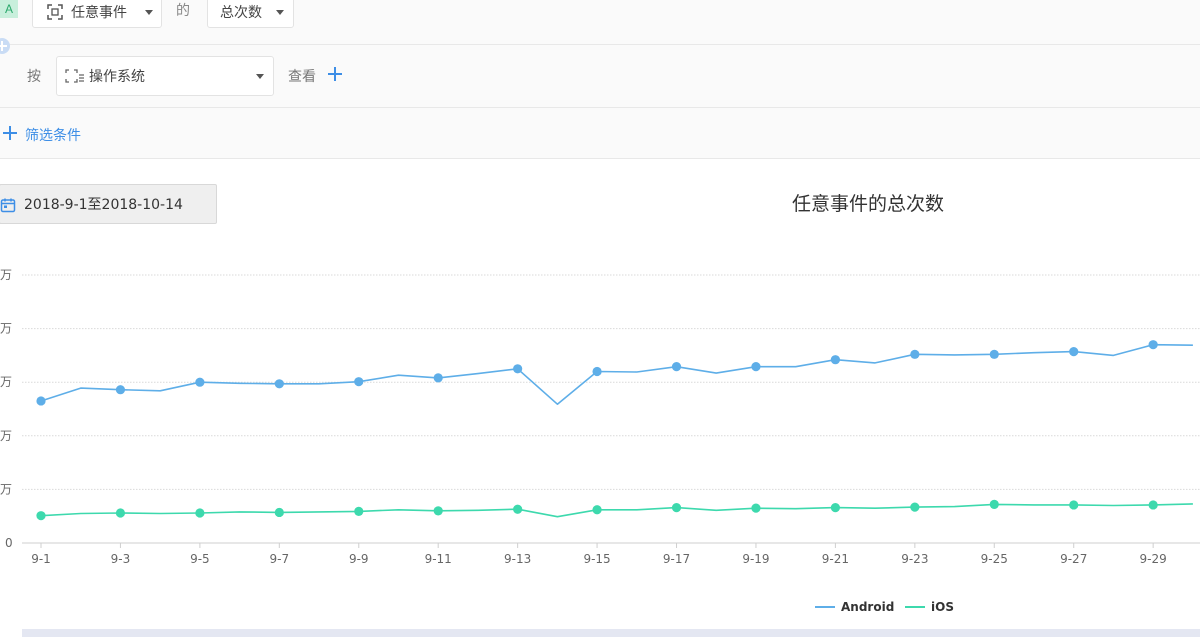  Describe the element at coordinates (10, 133) in the screenshot. I see `add-filter-icon` at that location.